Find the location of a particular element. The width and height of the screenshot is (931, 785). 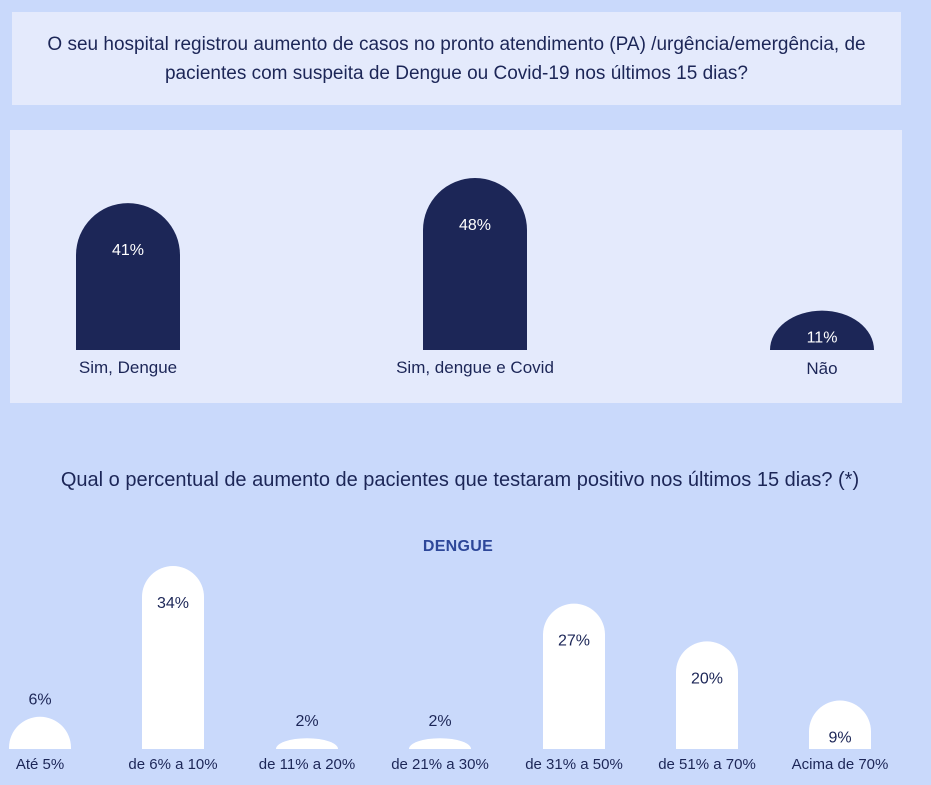

chart-2-category-label: de 51% a 70% is located at coordinates (707, 764).